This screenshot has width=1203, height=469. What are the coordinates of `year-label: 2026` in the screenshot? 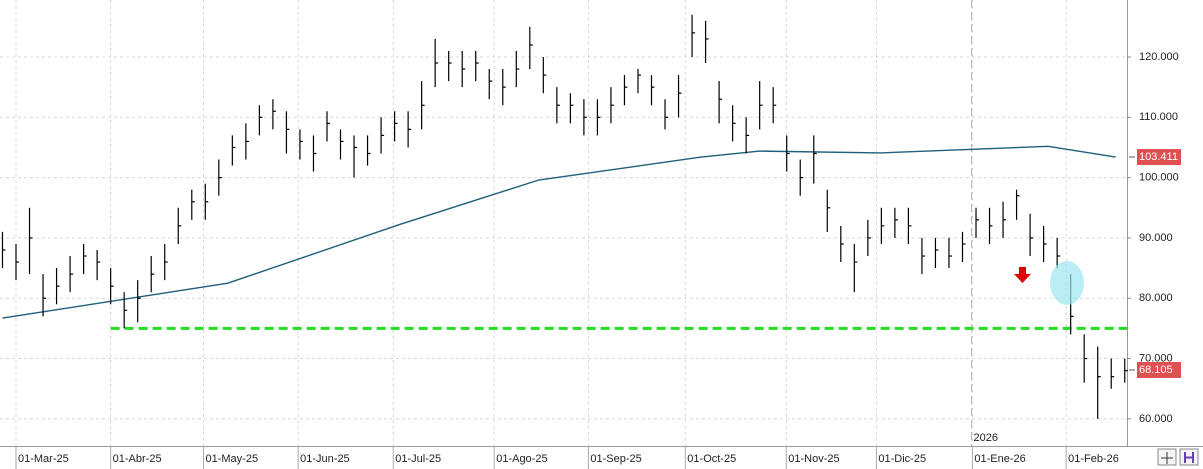 It's located at (986, 438).